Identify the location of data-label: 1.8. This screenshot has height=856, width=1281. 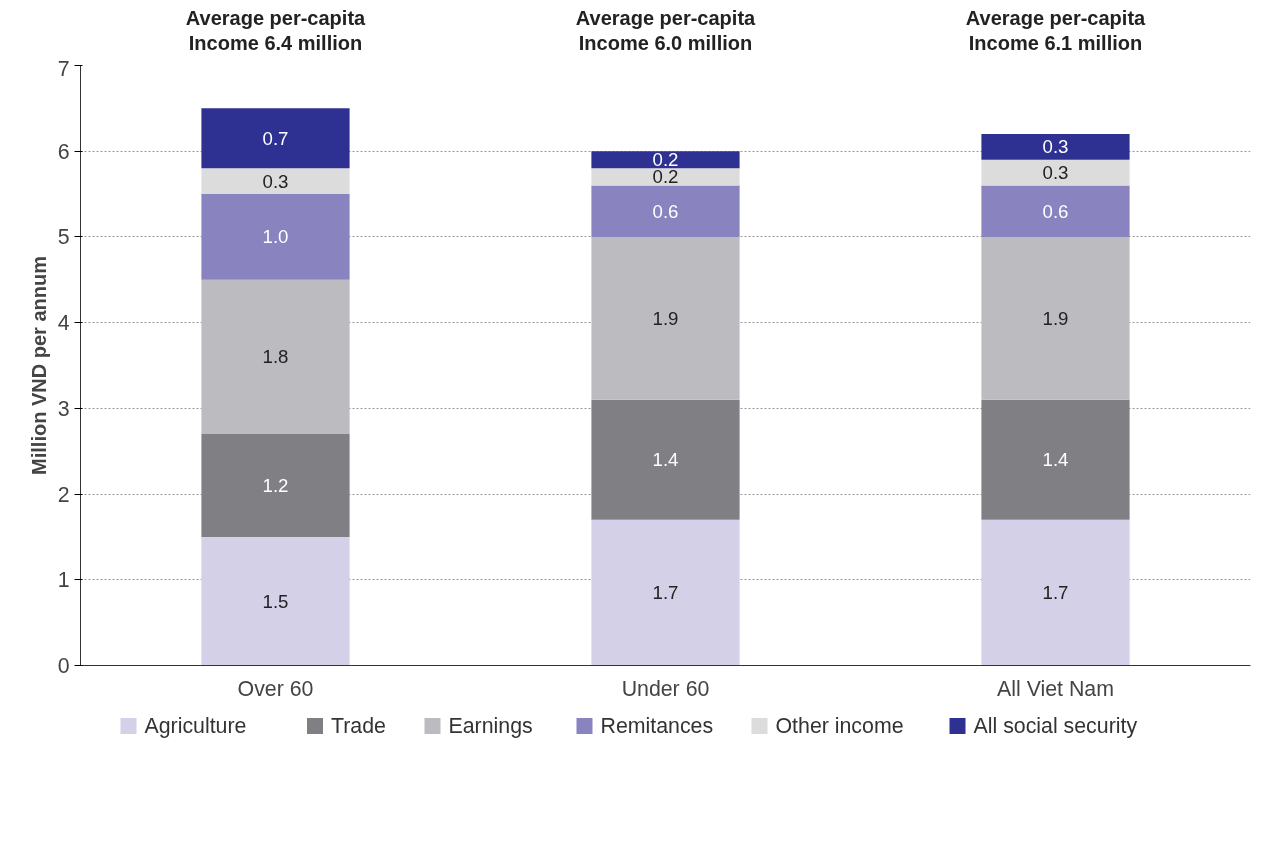
(275, 357).